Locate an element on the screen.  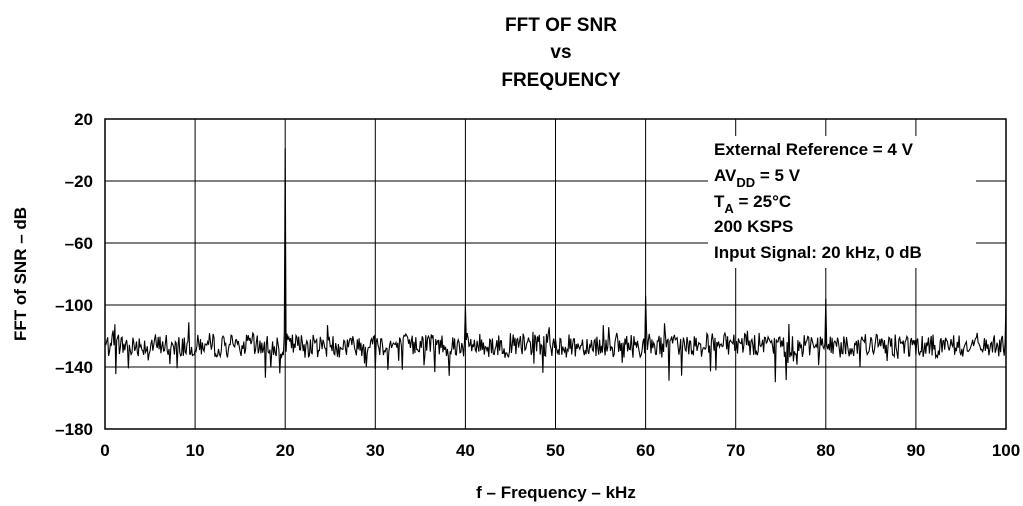
annotation-ta-suffix: = 25°C is located at coordinates (762, 201).